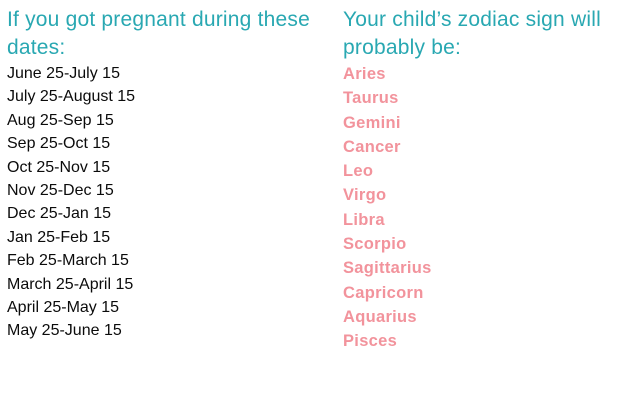 This screenshot has height=405, width=623. Describe the element at coordinates (59, 144) in the screenshot. I see `date-range-item: Sep 25-Oct 15` at that location.